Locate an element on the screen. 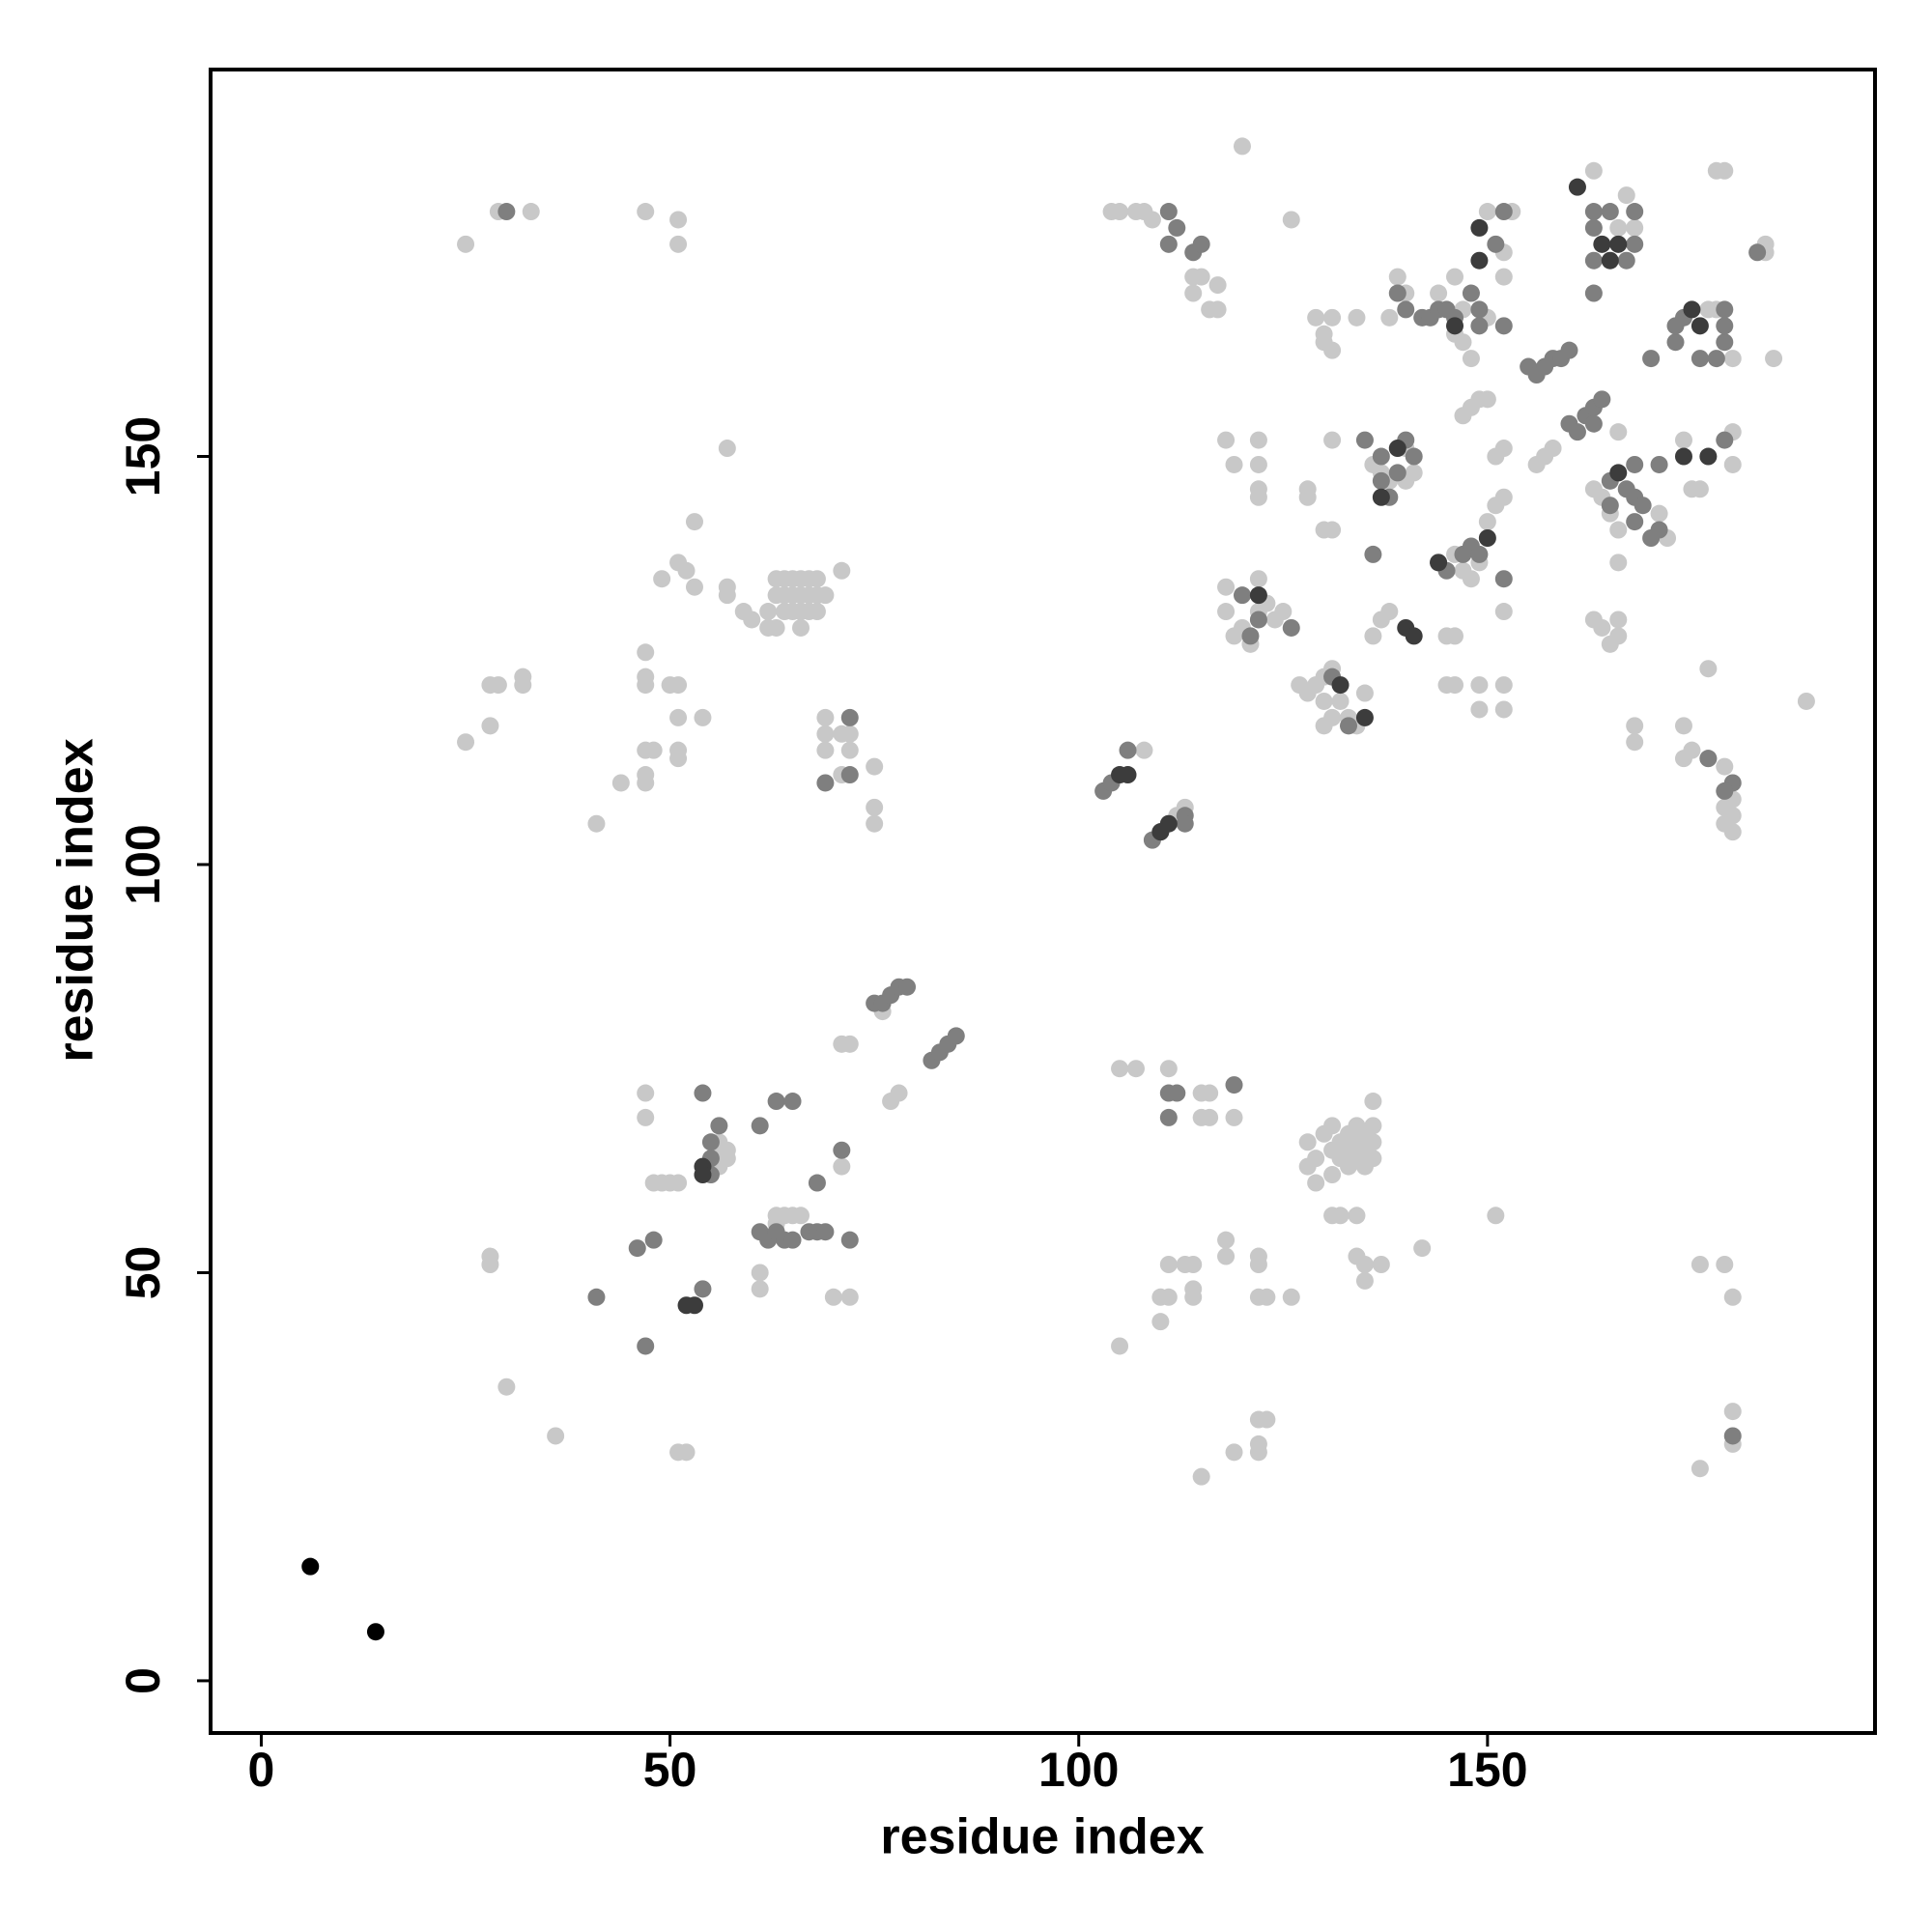 This screenshot has height=1932, width=1932. y-axis-title: residue index is located at coordinates (76, 900).